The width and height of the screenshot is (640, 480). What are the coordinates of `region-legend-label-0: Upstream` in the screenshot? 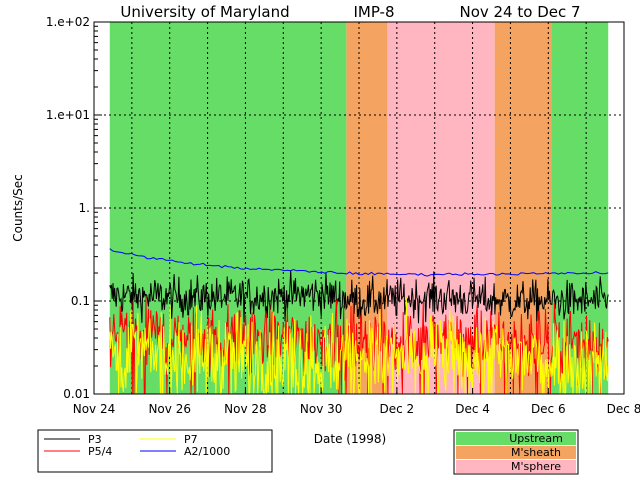 It's located at (536, 438).